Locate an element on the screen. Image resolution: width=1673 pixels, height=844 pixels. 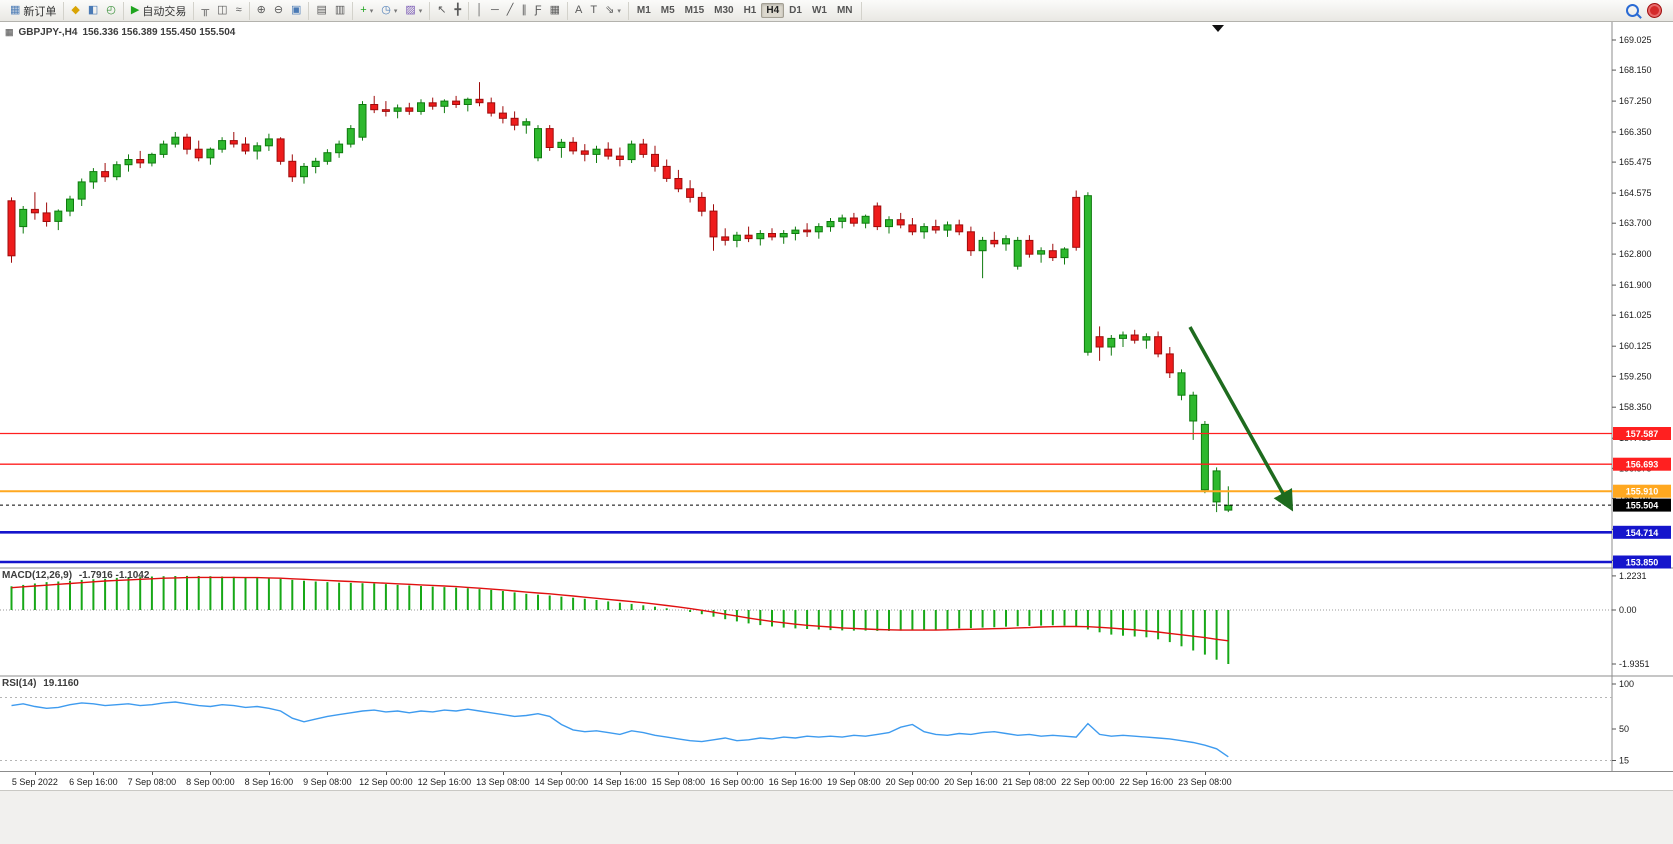
trendline-icon: ╱ is located at coordinates (510, 10).